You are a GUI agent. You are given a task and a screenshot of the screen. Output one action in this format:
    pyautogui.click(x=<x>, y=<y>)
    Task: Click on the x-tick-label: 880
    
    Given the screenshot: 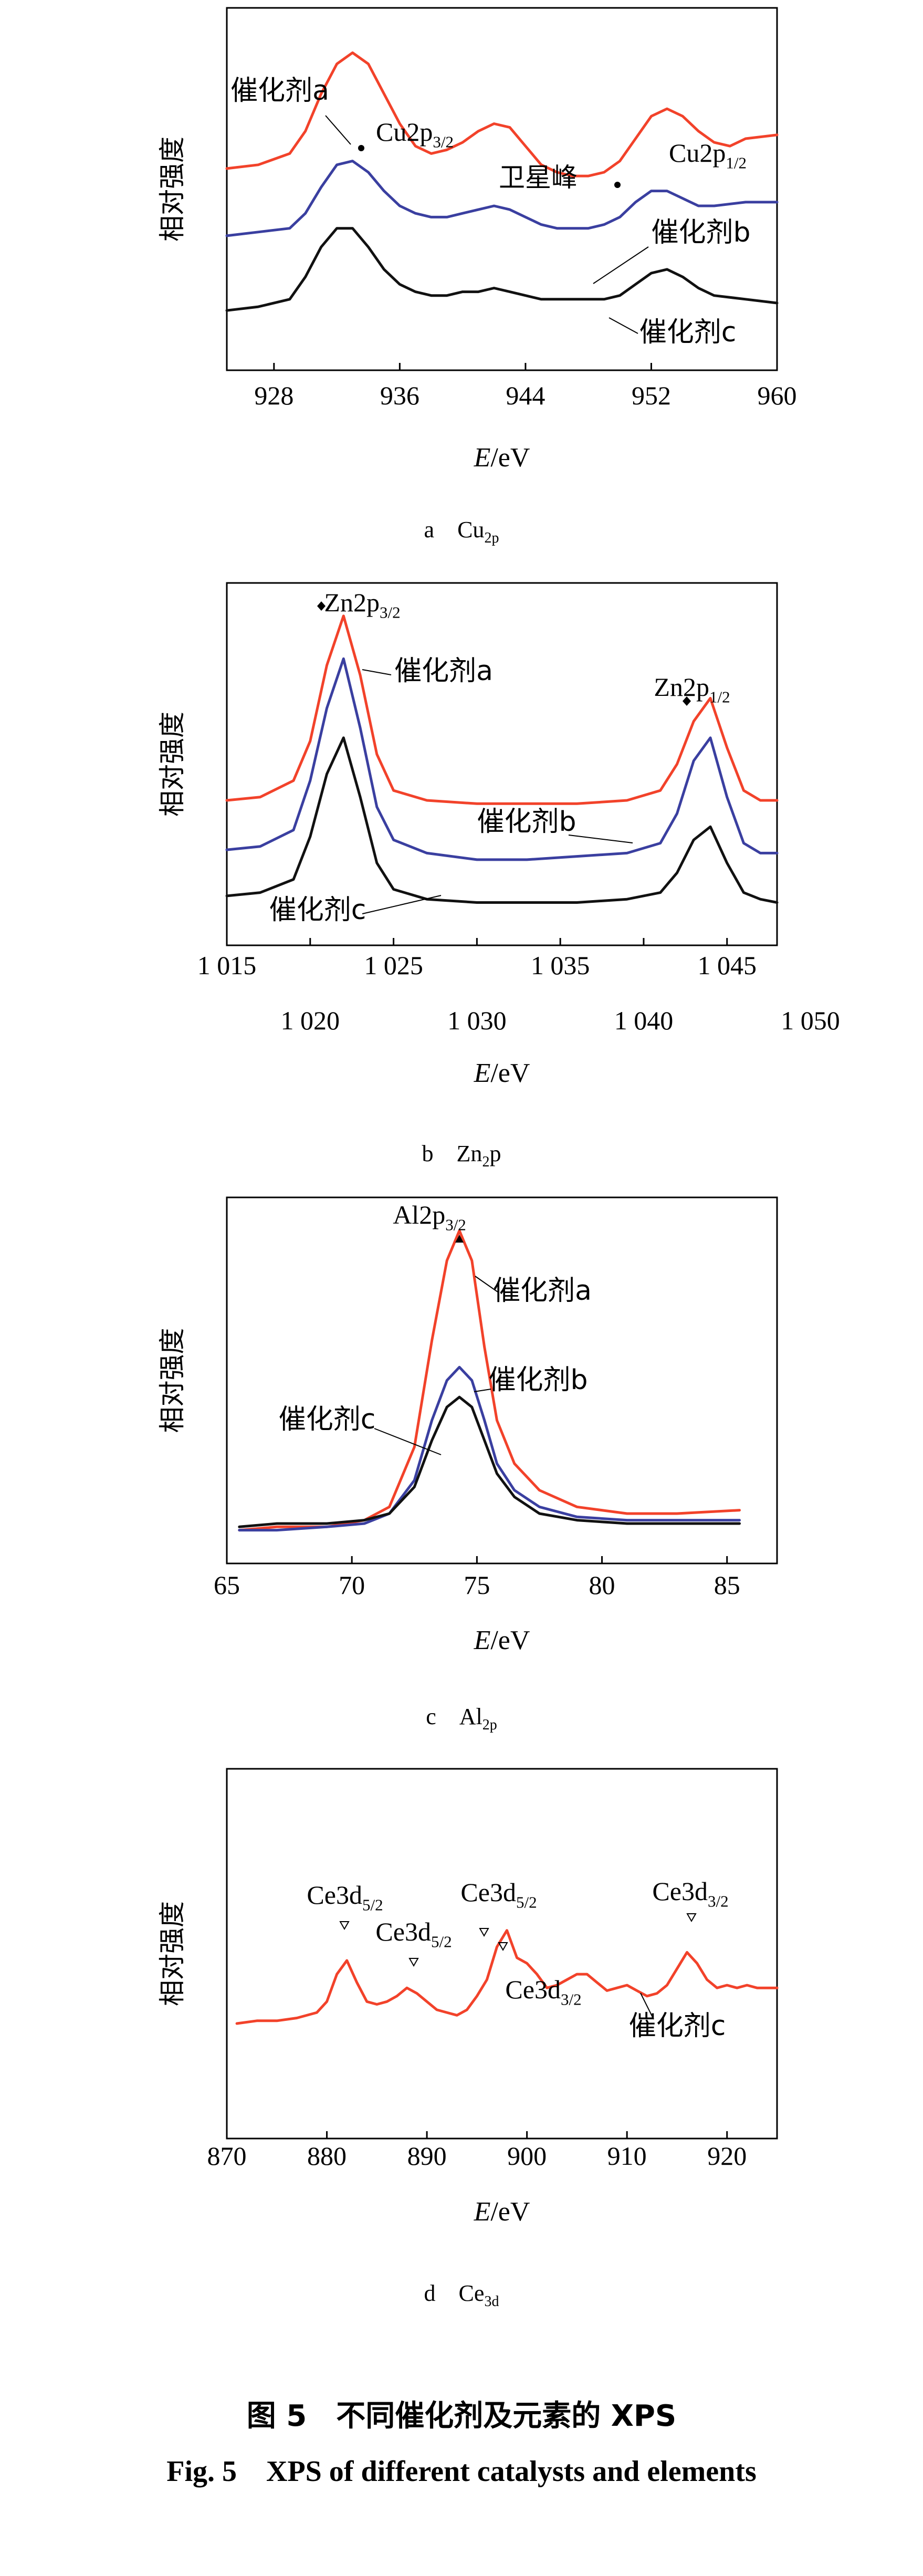 What is the action you would take?
    pyautogui.click(x=327, y=2156)
    